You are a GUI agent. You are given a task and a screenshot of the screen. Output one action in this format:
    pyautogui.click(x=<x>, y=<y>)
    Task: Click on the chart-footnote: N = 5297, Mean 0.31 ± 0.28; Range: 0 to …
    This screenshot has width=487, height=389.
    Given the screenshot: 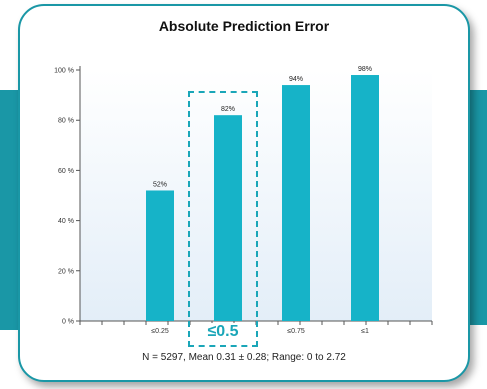 What is the action you would take?
    pyautogui.click(x=244, y=357)
    